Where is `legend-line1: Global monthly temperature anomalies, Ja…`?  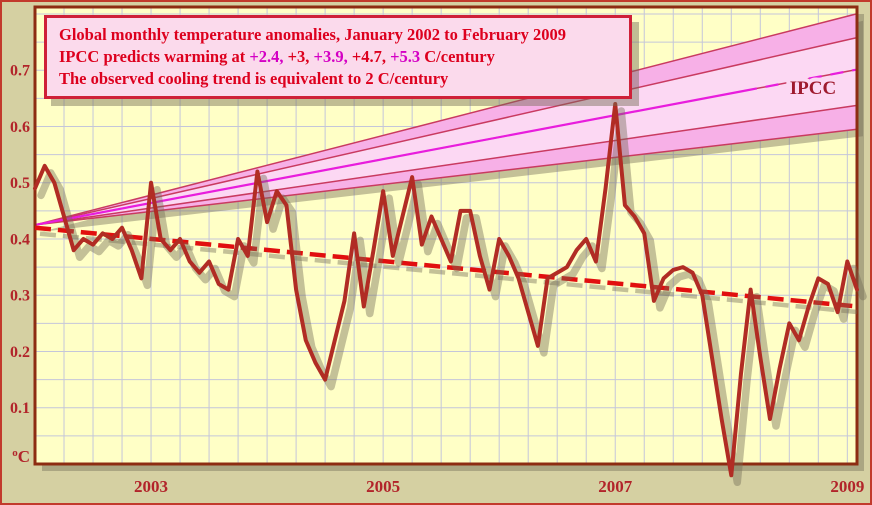 legend-line1: Global monthly temperature anomalies, Ja… is located at coordinates (313, 34).